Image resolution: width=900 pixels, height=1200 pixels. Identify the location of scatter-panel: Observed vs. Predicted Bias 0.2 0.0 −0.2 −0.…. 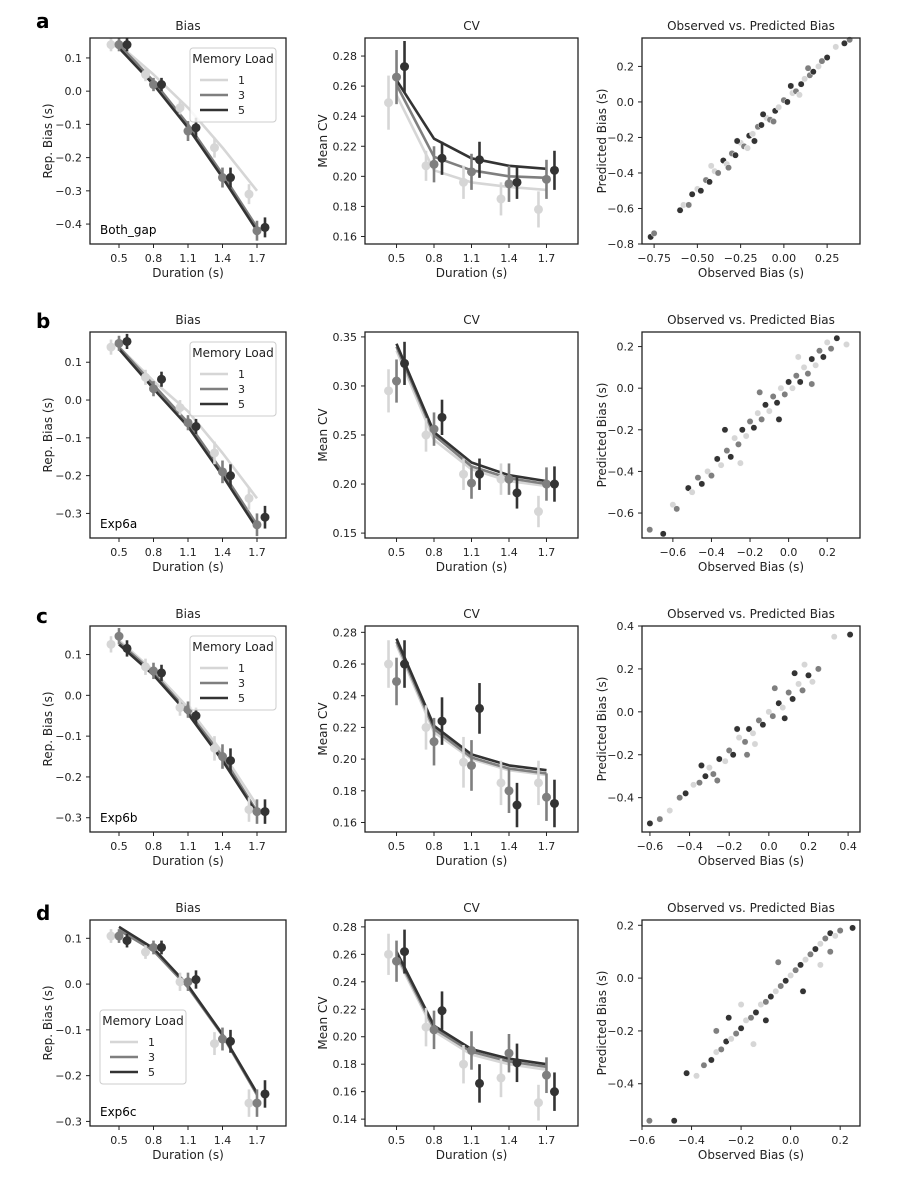
(728, 443).